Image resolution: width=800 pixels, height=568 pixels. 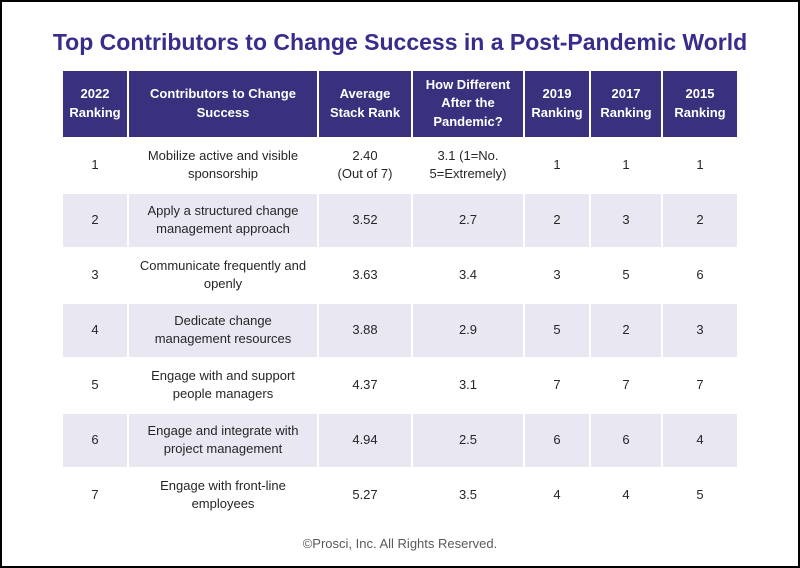 What do you see at coordinates (468, 275) in the screenshot?
I see `cell-difference: 3.4` at bounding box center [468, 275].